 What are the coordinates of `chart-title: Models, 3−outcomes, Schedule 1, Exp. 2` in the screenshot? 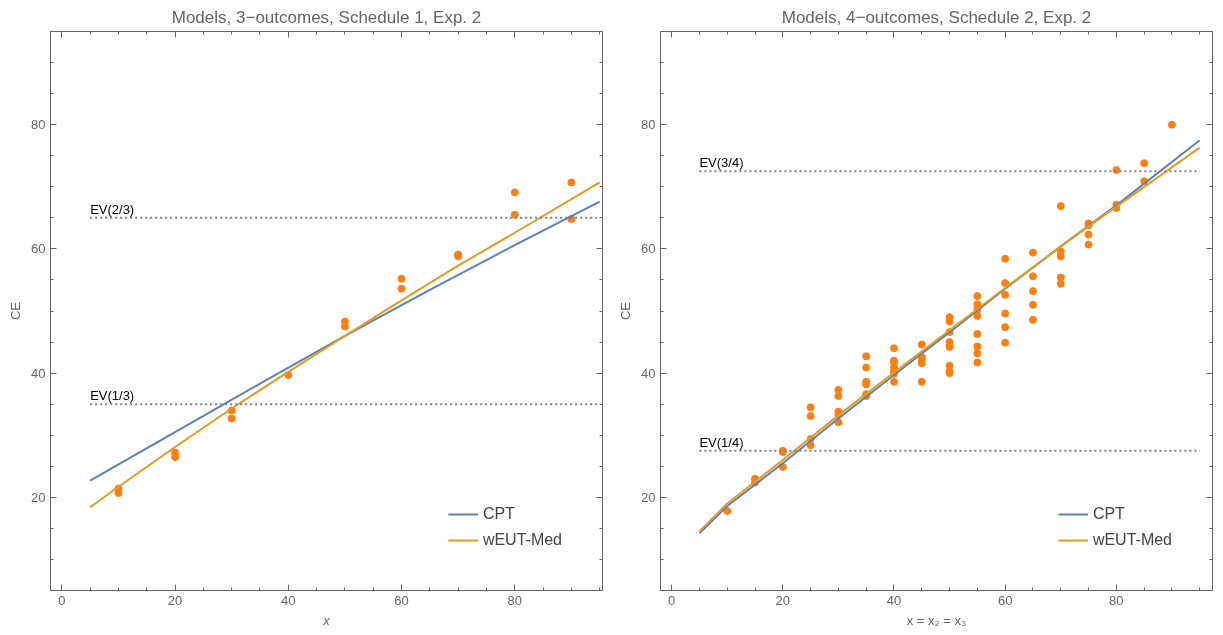 It's located at (326, 17).